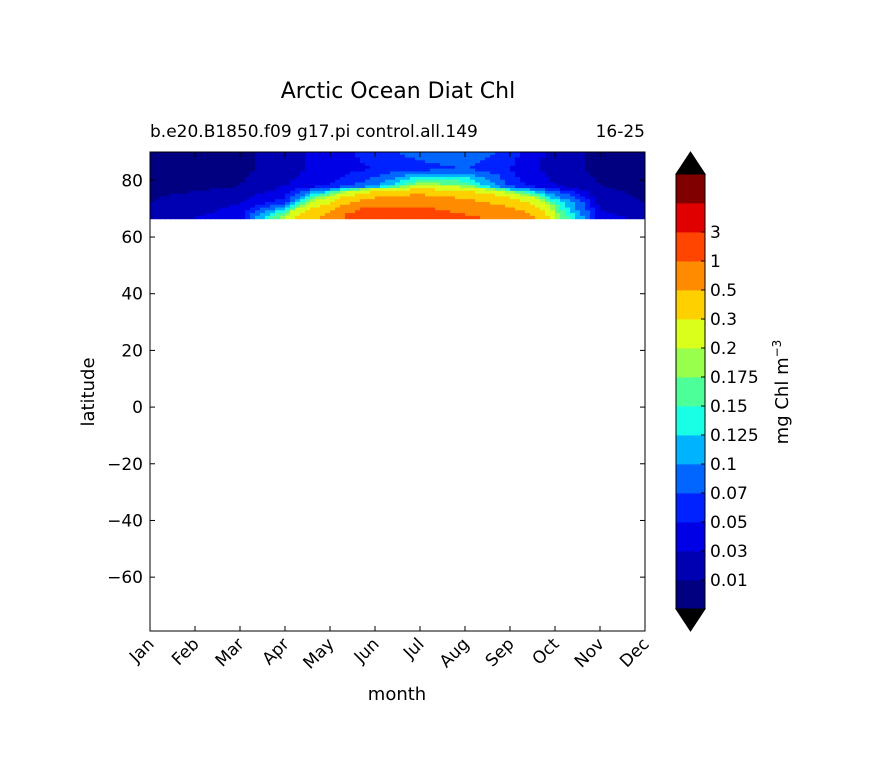  Describe the element at coordinates (132, 181) in the screenshot. I see `y-tick-label: 80` at that location.